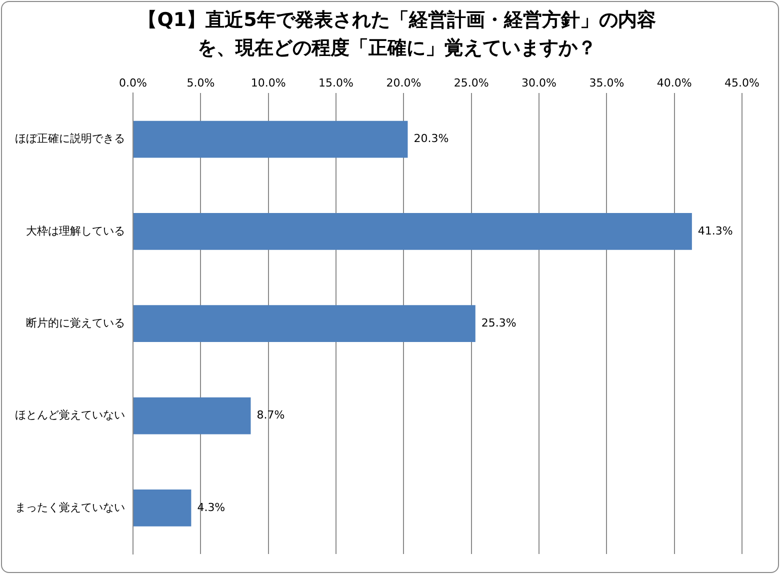  Describe the element at coordinates (75, 323) in the screenshot. I see `y-tick-label: 断片的に覚えている` at that location.